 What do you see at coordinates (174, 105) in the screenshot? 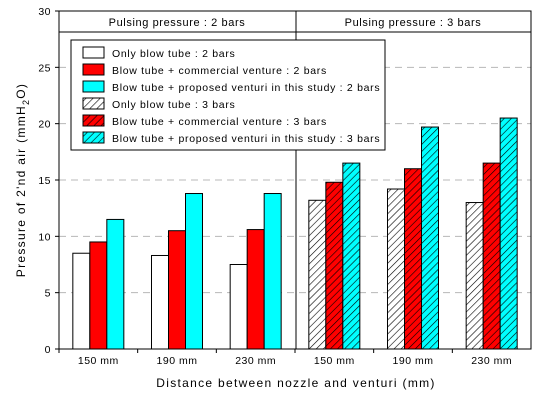
I see `legend-label: Only blow tube : 3 bars` at bounding box center [174, 105].